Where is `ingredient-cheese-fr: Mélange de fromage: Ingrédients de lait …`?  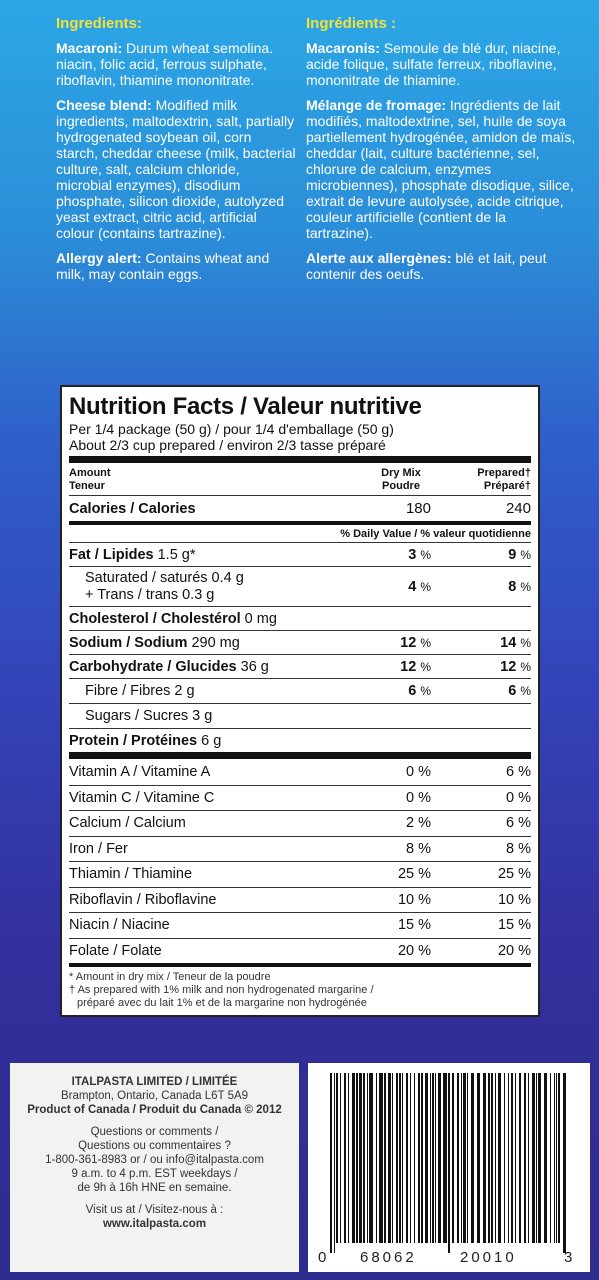
ingredient-cheese-fr: Mélange de fromage: Ingrédients de lait … is located at coordinates (441, 169).